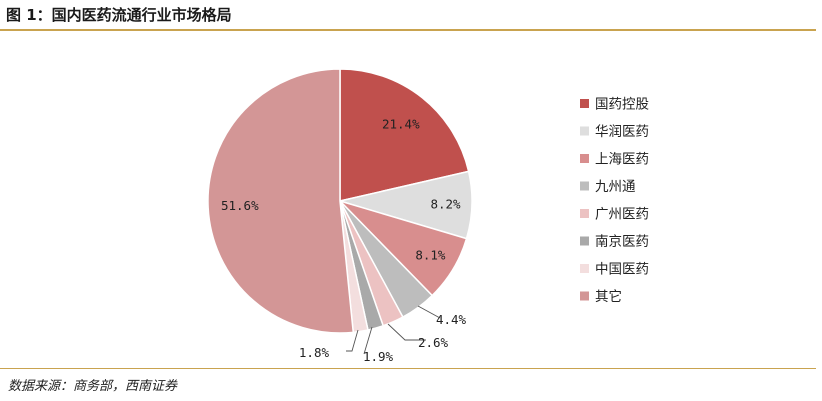 The height and width of the screenshot is (401, 822). What do you see at coordinates (622, 215) in the screenshot?
I see `legend-label: 广州医药` at bounding box center [622, 215].